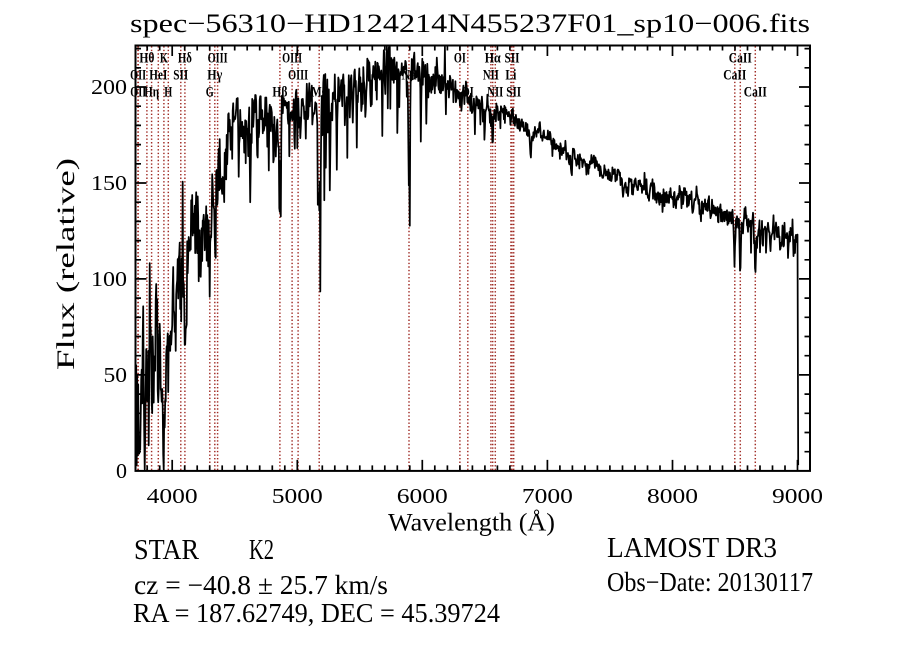 Image resolution: width=900 pixels, height=649 pixels. Describe the element at coordinates (121, 471) in the screenshot. I see `svg-text: 0` at that location.